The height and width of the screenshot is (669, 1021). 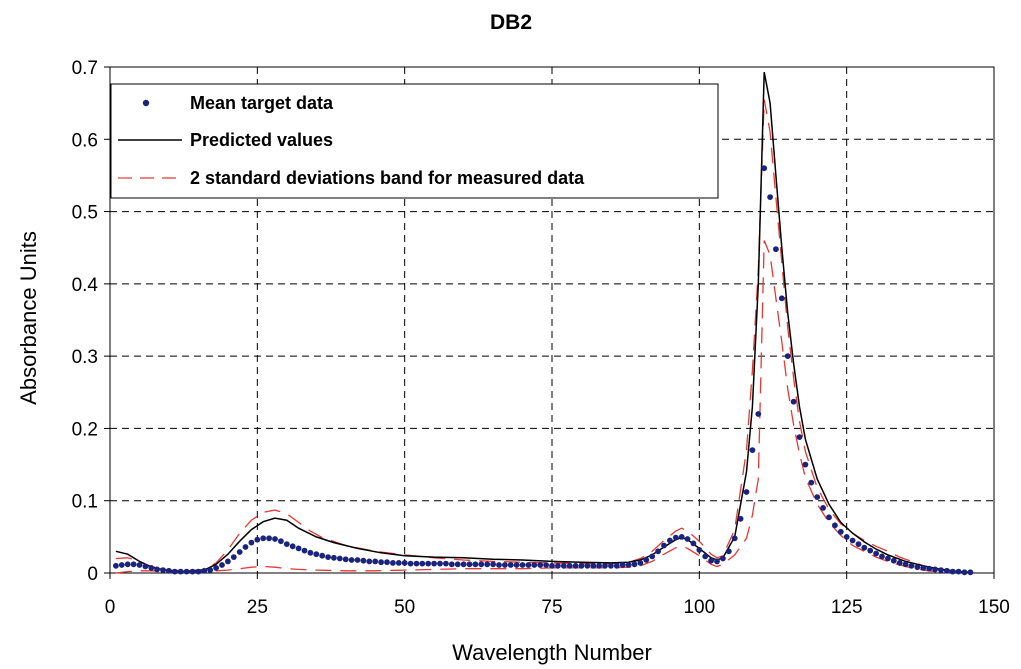 I want to click on x-tick-label: 100, so click(x=699, y=607).